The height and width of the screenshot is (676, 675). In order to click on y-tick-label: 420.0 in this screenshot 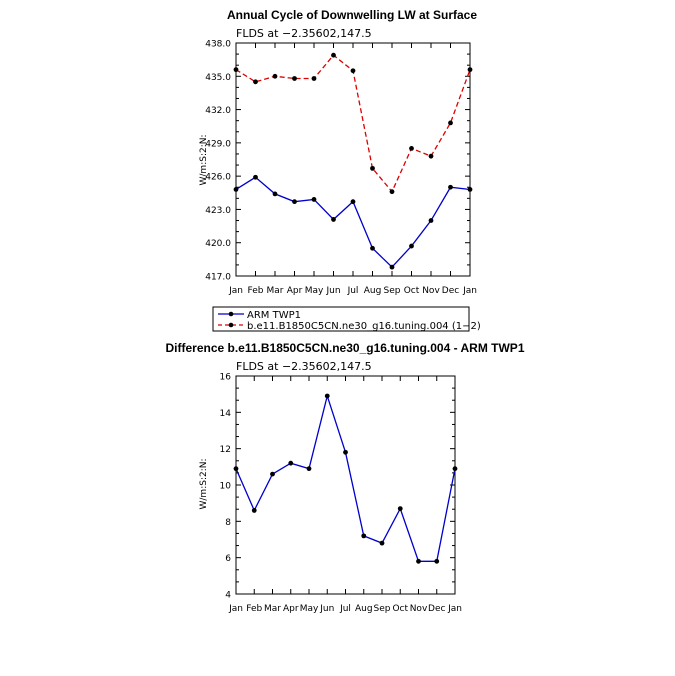, I will do `click(218, 244)`.